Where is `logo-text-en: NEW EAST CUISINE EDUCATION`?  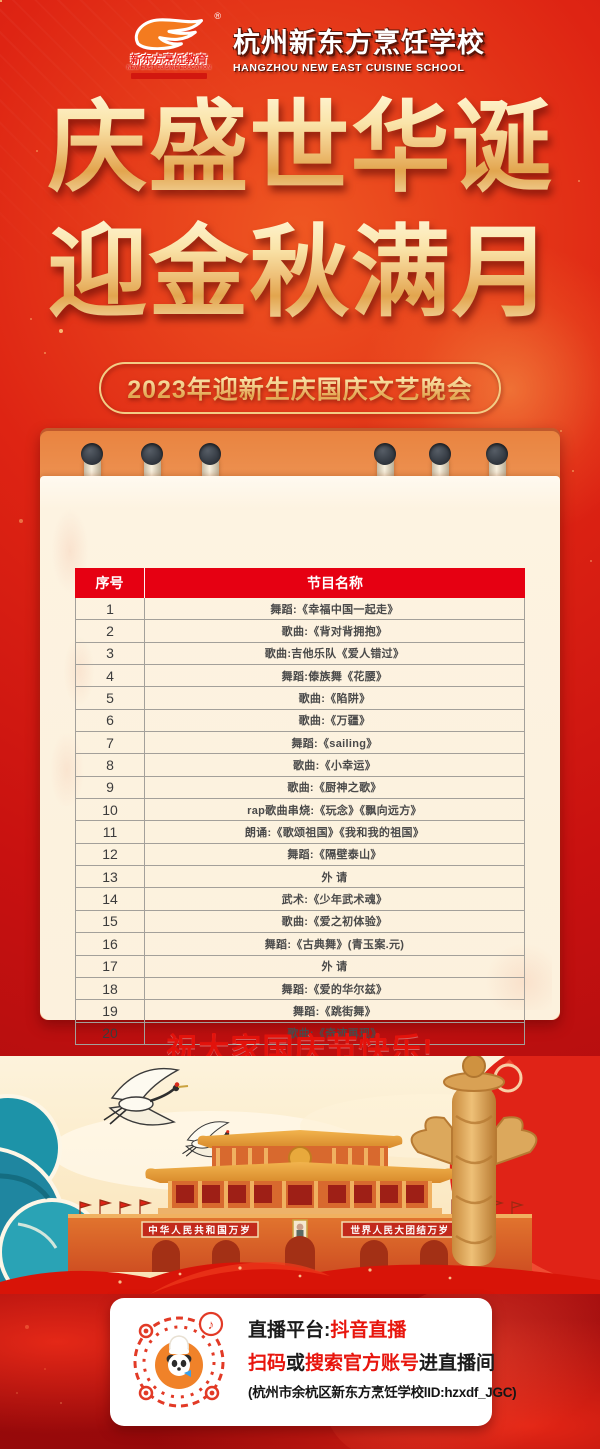 logo-text-en: NEW EAST CUISINE EDUCATION is located at coordinates (169, 68).